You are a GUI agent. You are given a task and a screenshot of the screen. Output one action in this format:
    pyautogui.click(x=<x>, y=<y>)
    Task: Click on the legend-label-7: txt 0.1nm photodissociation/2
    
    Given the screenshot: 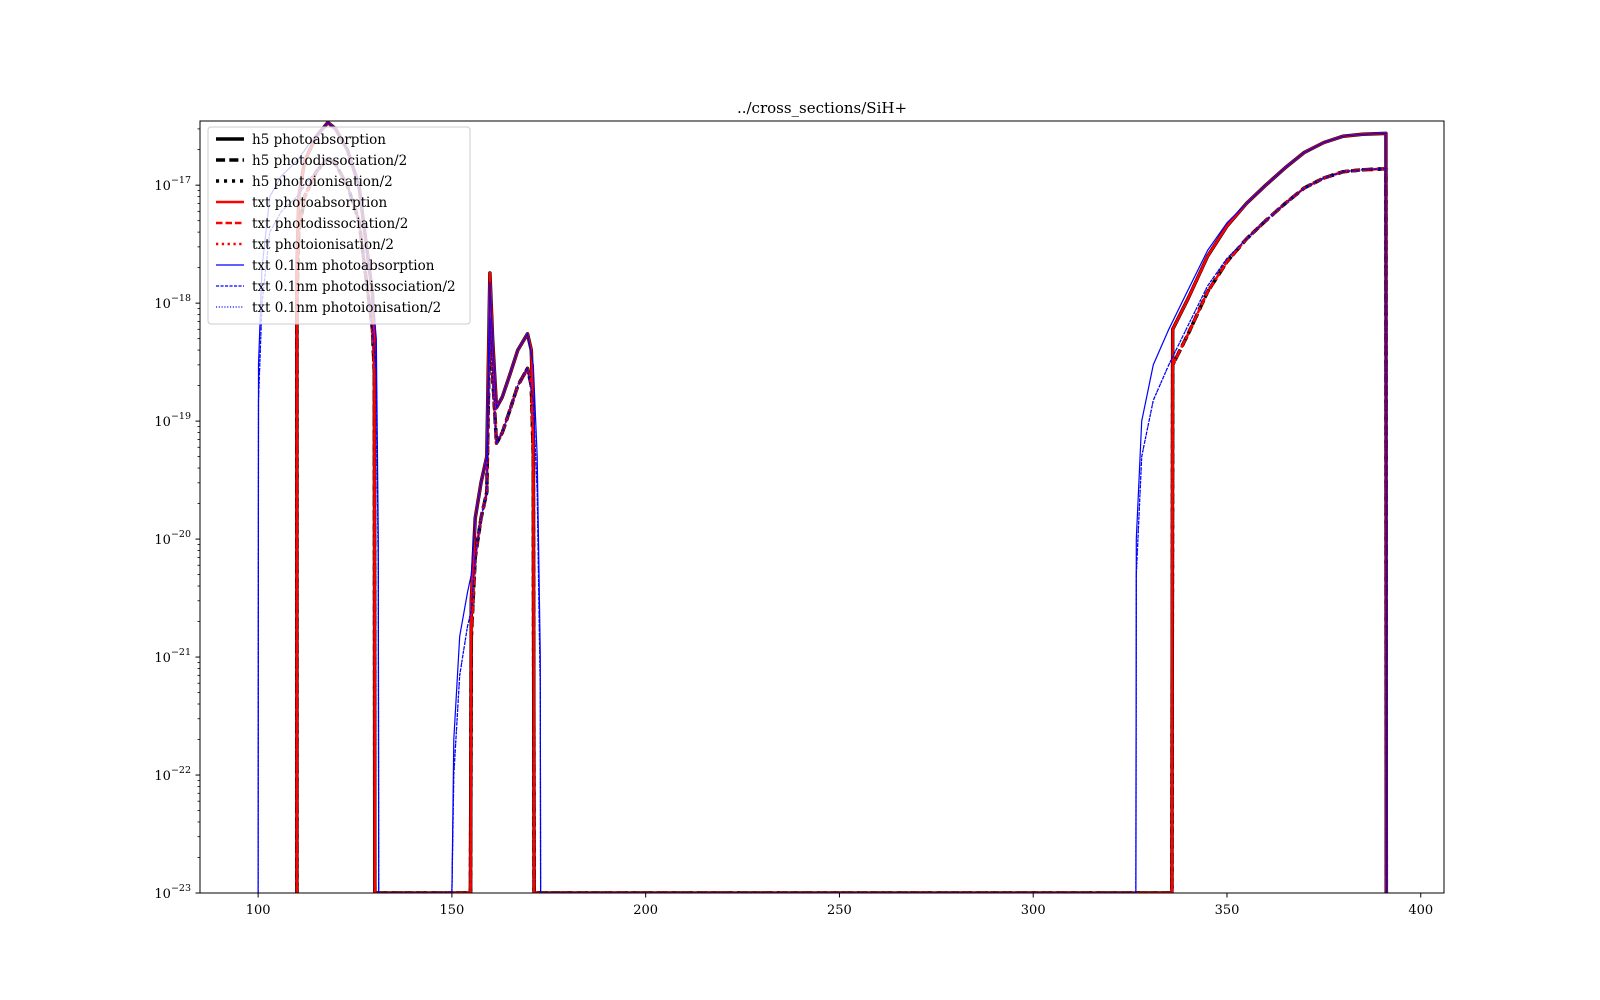 What is the action you would take?
    pyautogui.click(x=354, y=287)
    